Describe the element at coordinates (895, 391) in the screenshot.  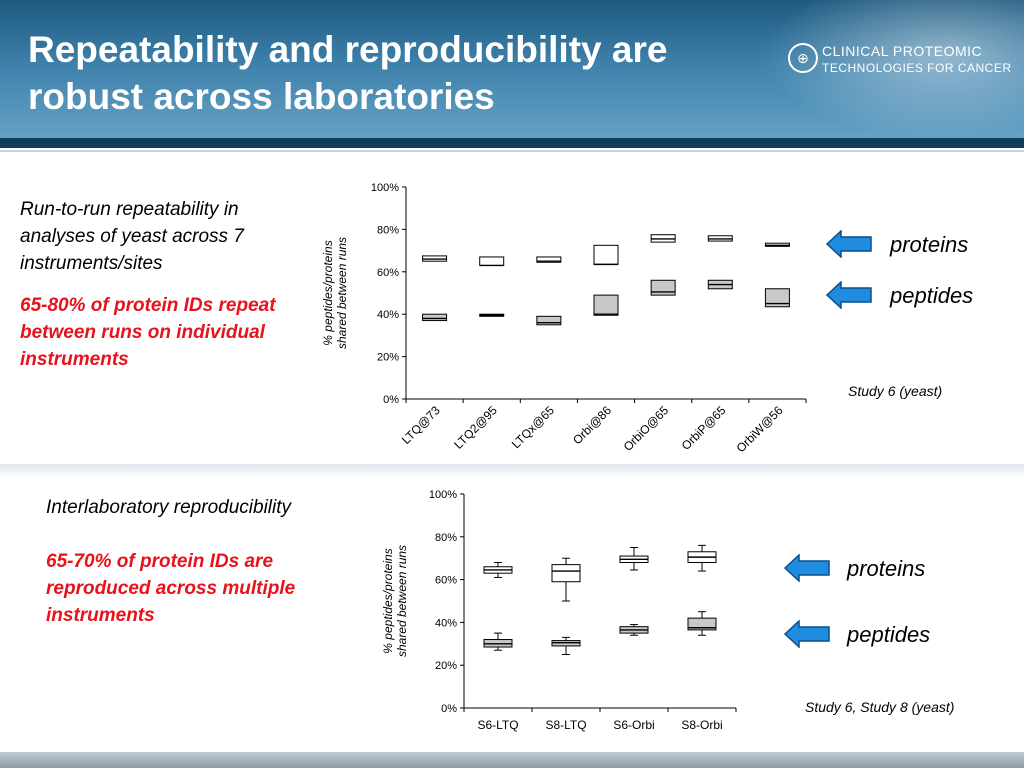
I see `study-note-top: Study 6 (yeast)` at that location.